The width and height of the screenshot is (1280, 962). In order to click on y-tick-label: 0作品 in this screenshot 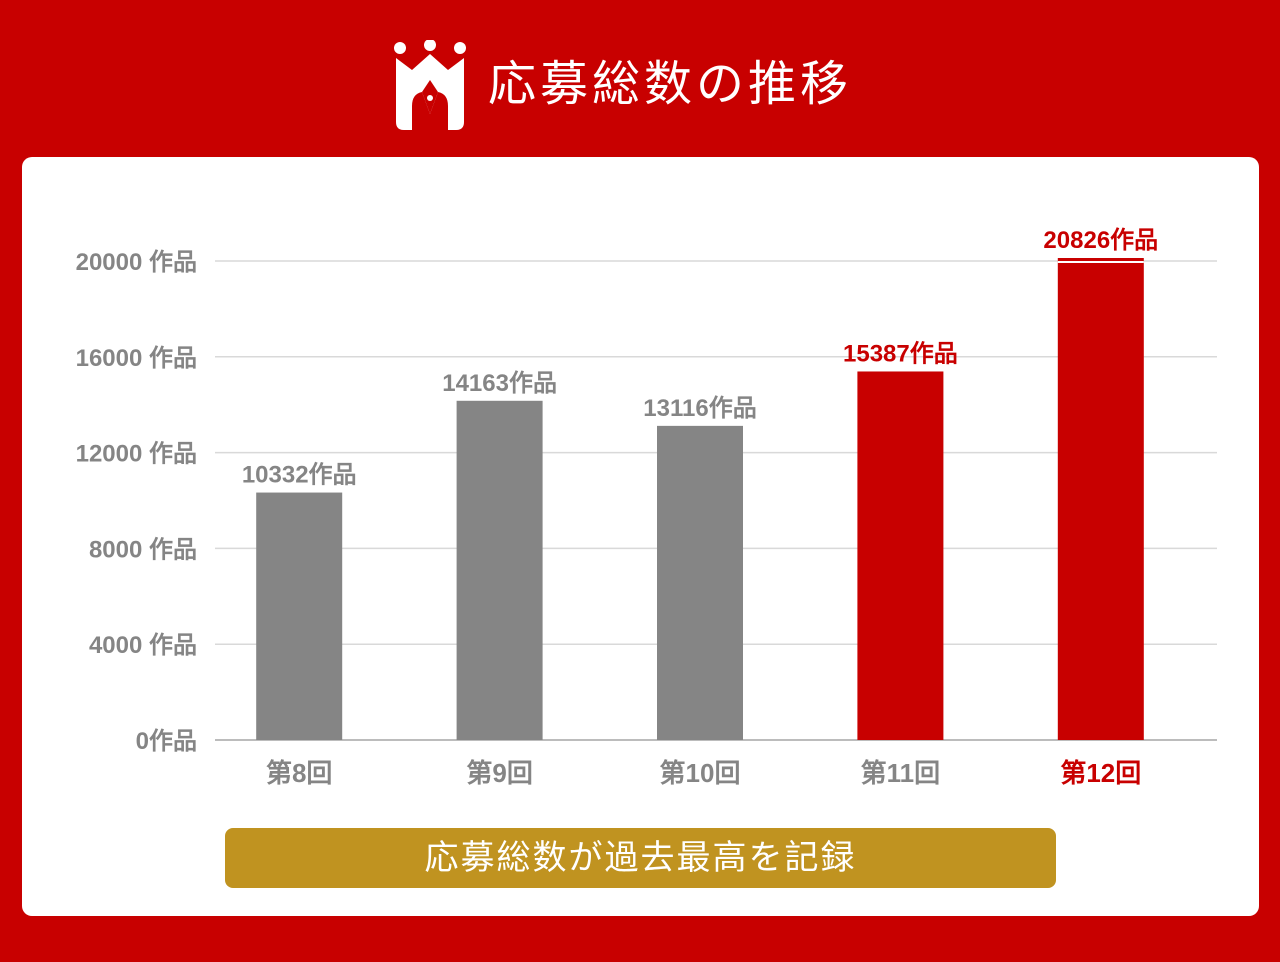, I will do `click(166, 741)`.